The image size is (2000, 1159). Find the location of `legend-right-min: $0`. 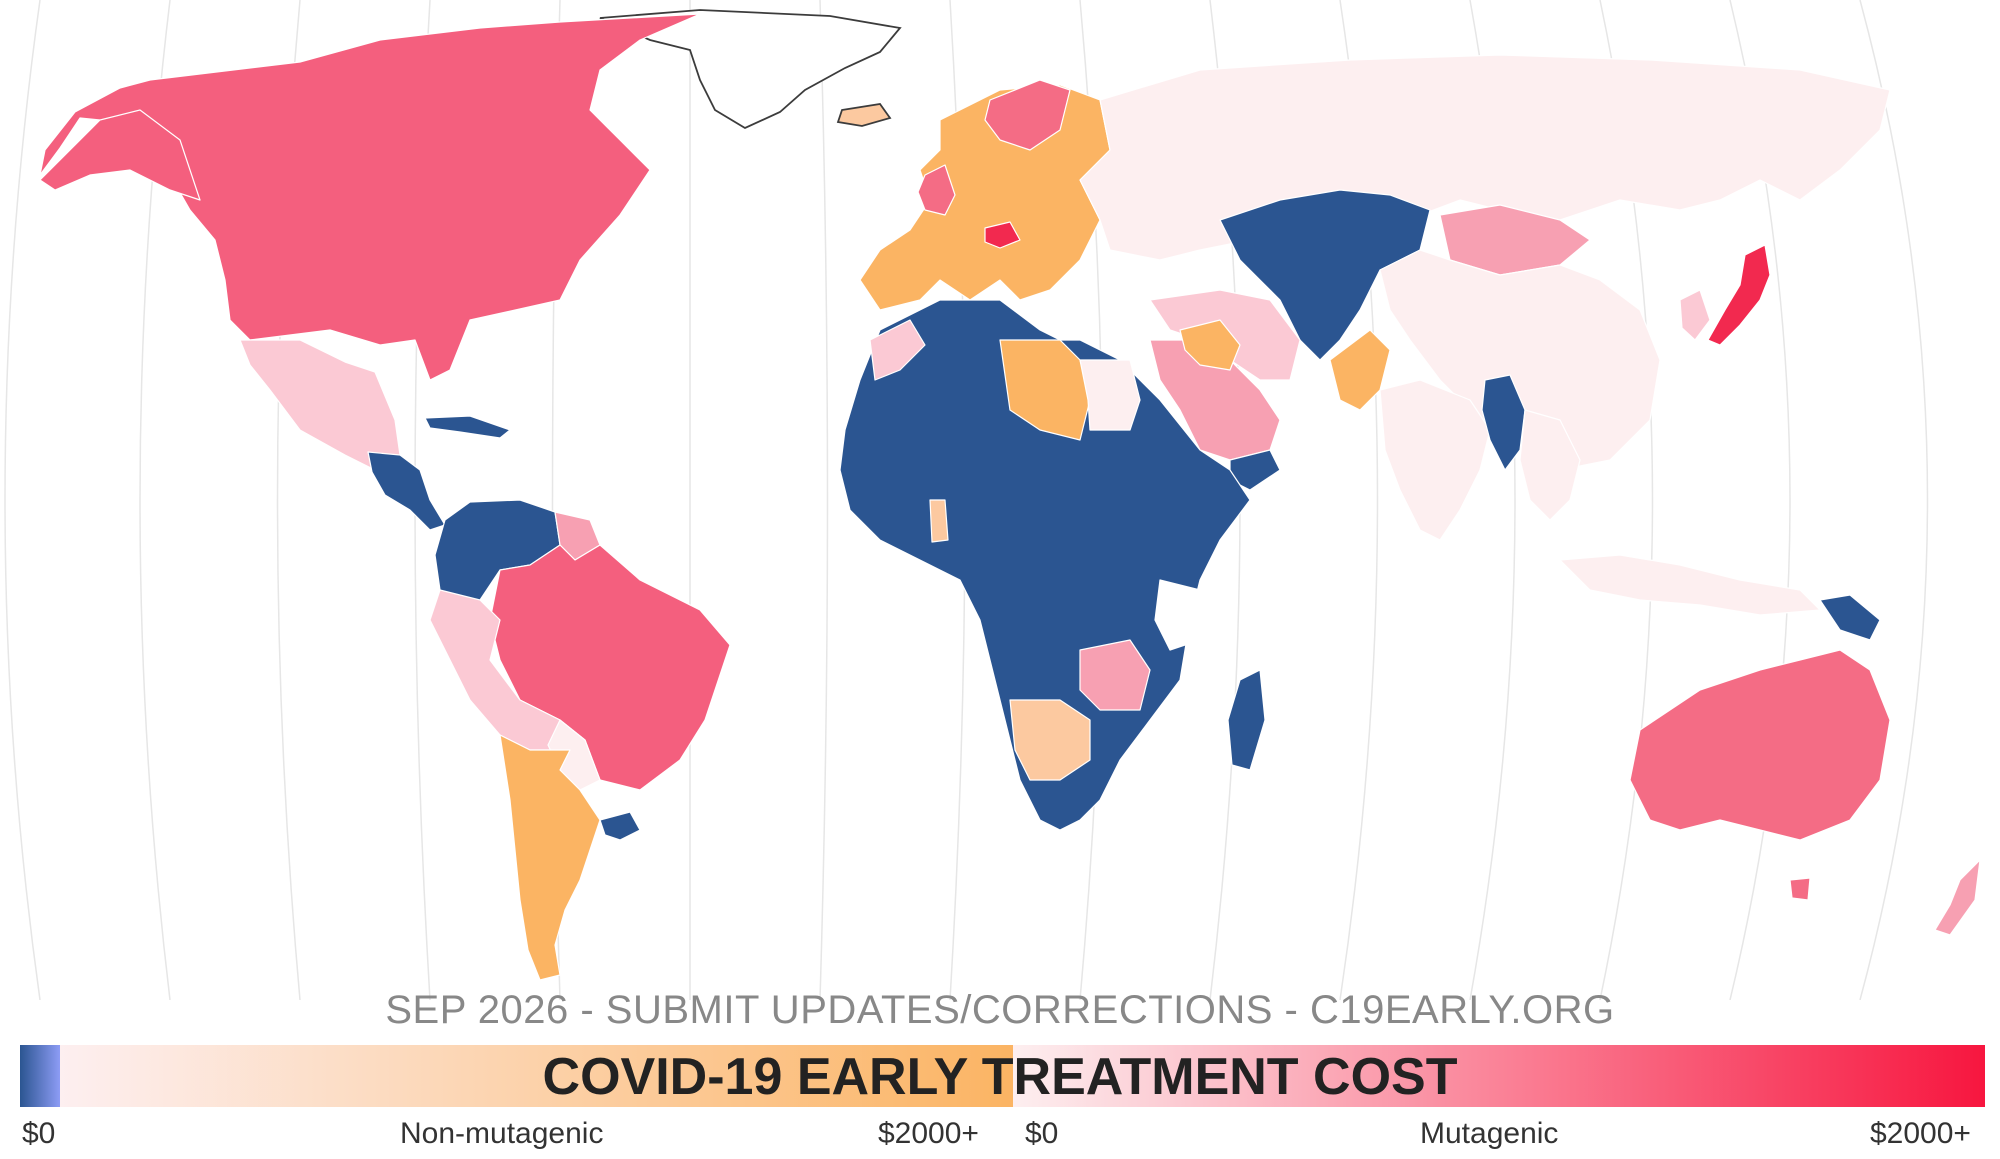

legend-right-min: $0 is located at coordinates (1042, 1133).